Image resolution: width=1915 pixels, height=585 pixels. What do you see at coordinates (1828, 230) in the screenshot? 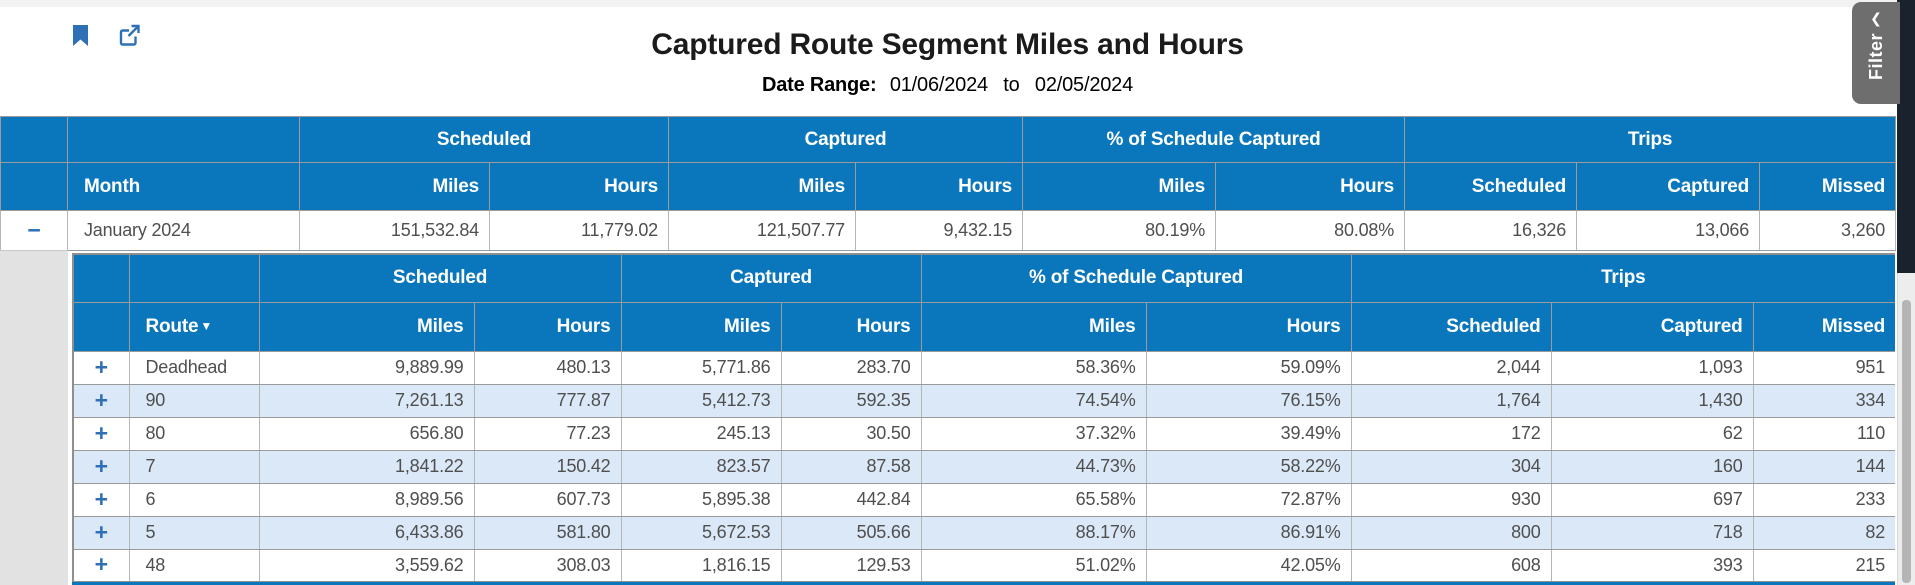
I see `value-cell: 3,260` at bounding box center [1828, 230].